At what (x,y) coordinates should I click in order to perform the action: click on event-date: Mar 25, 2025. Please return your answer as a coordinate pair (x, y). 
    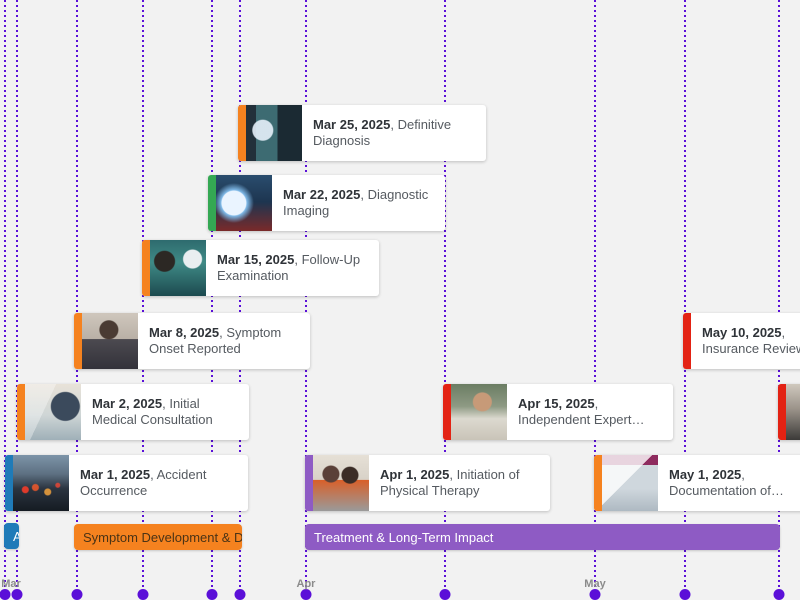
    Looking at the image, I should click on (352, 124).